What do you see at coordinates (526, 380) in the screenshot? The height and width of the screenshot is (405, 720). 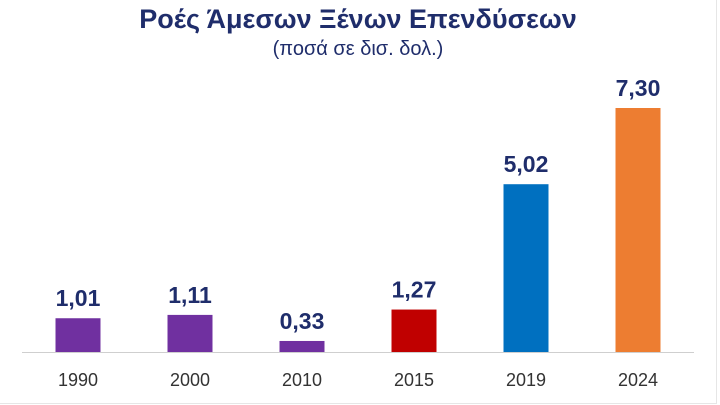 I see `x-tick-2019: 2019` at bounding box center [526, 380].